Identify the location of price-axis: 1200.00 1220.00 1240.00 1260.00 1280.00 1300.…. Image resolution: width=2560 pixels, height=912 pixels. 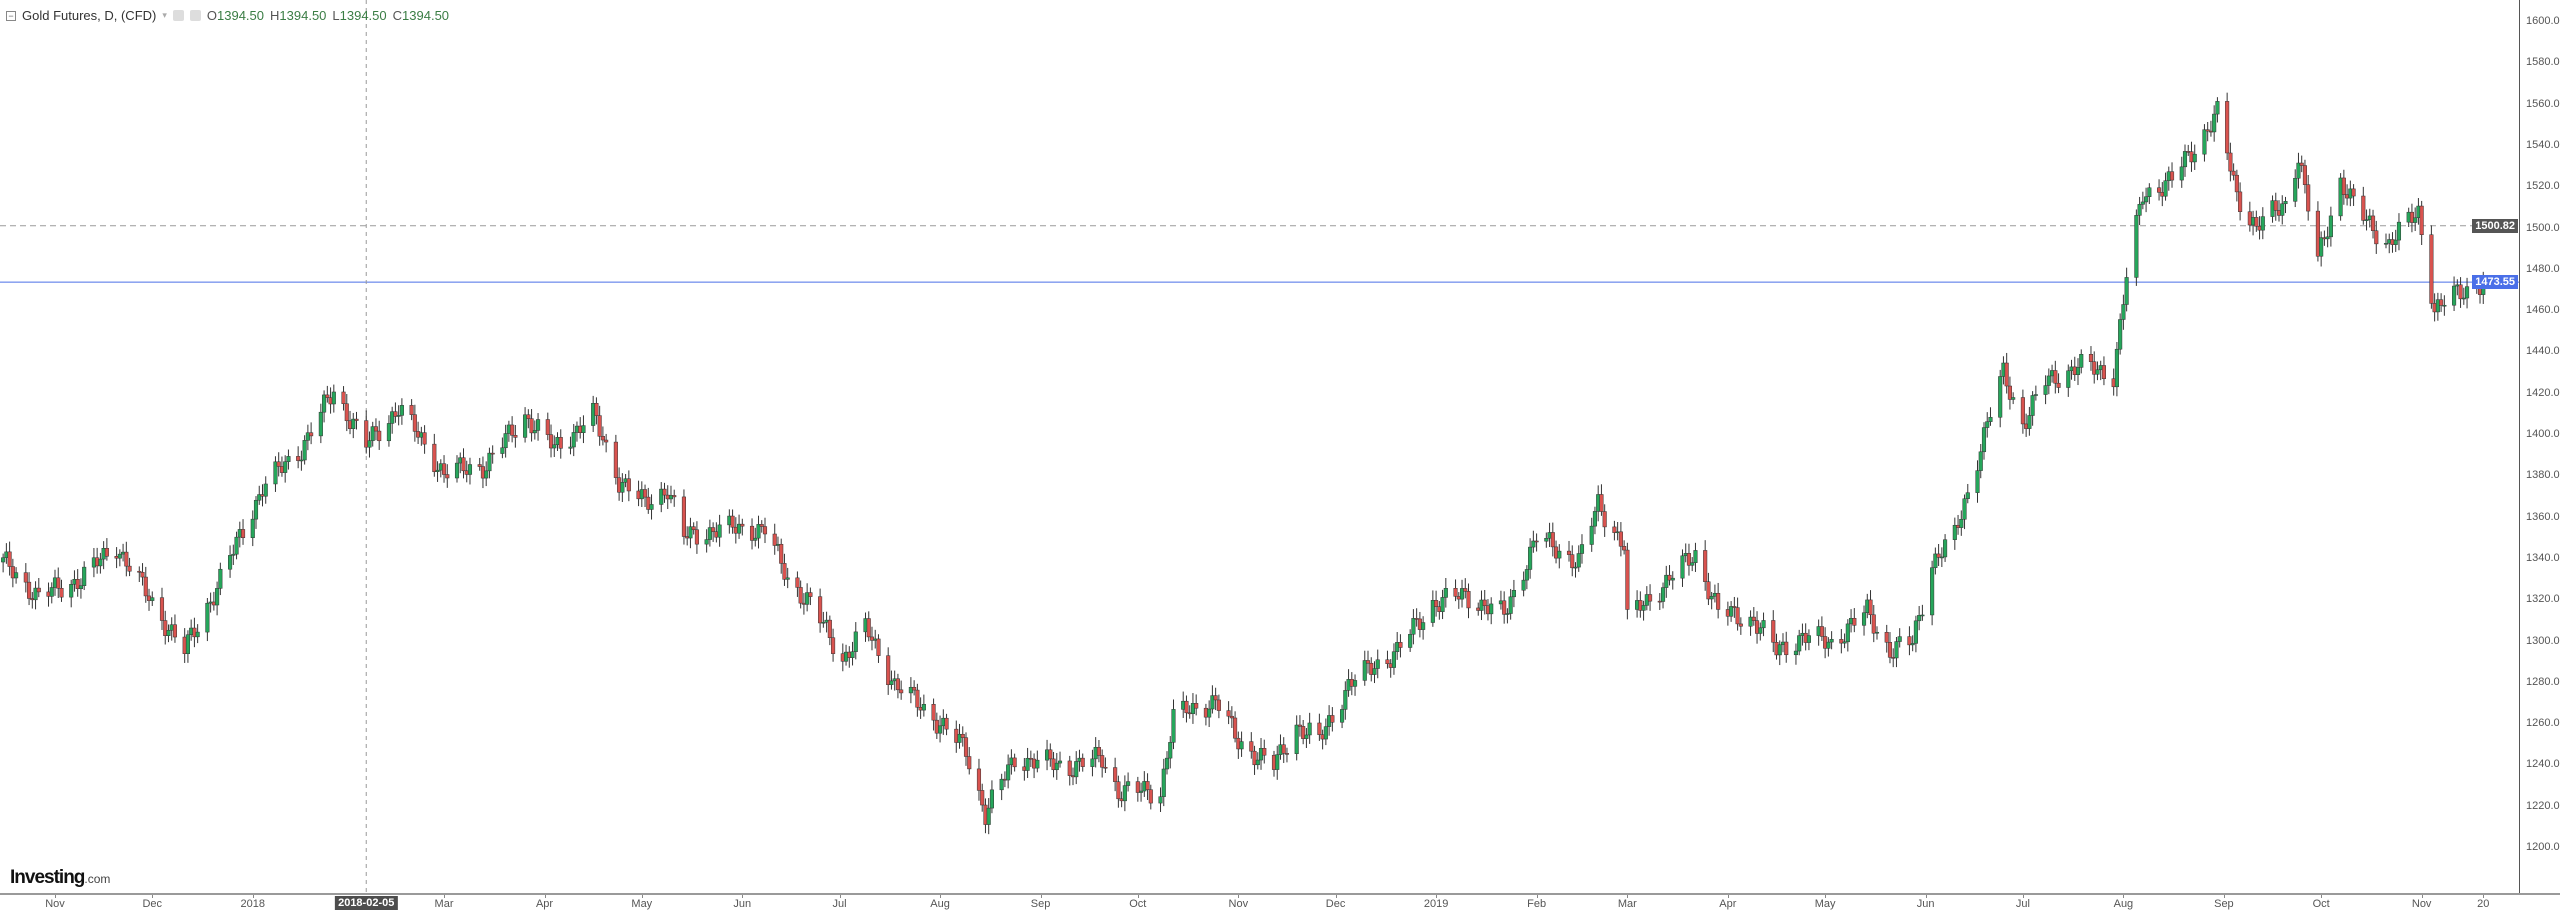
(2539, 446).